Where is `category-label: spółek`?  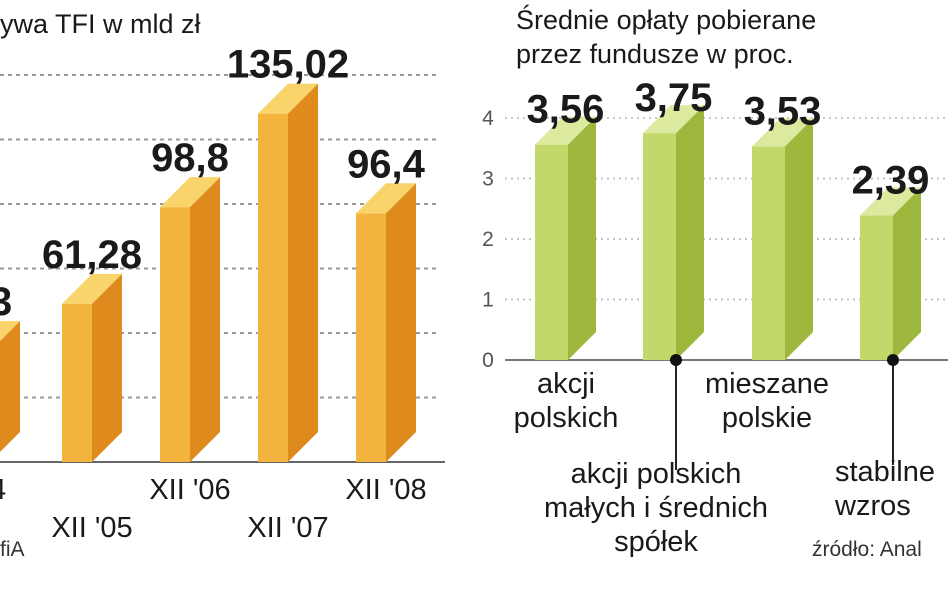 category-label: spółek is located at coordinates (656, 542).